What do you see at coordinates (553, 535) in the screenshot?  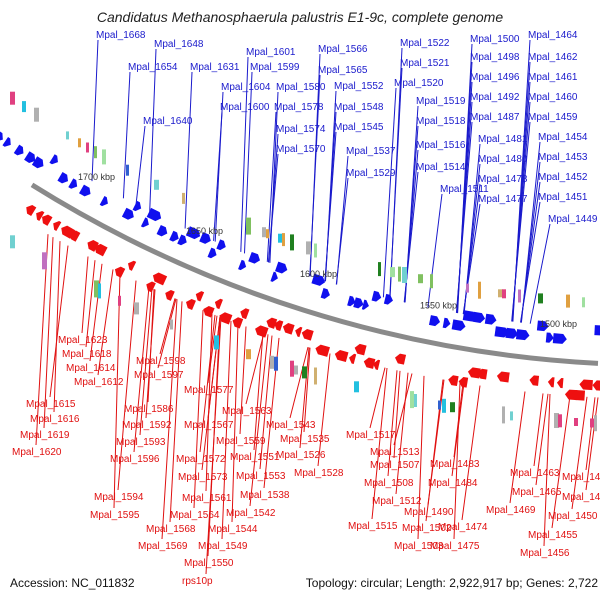 I see `gene-label-lower: Mpal_1455` at bounding box center [553, 535].